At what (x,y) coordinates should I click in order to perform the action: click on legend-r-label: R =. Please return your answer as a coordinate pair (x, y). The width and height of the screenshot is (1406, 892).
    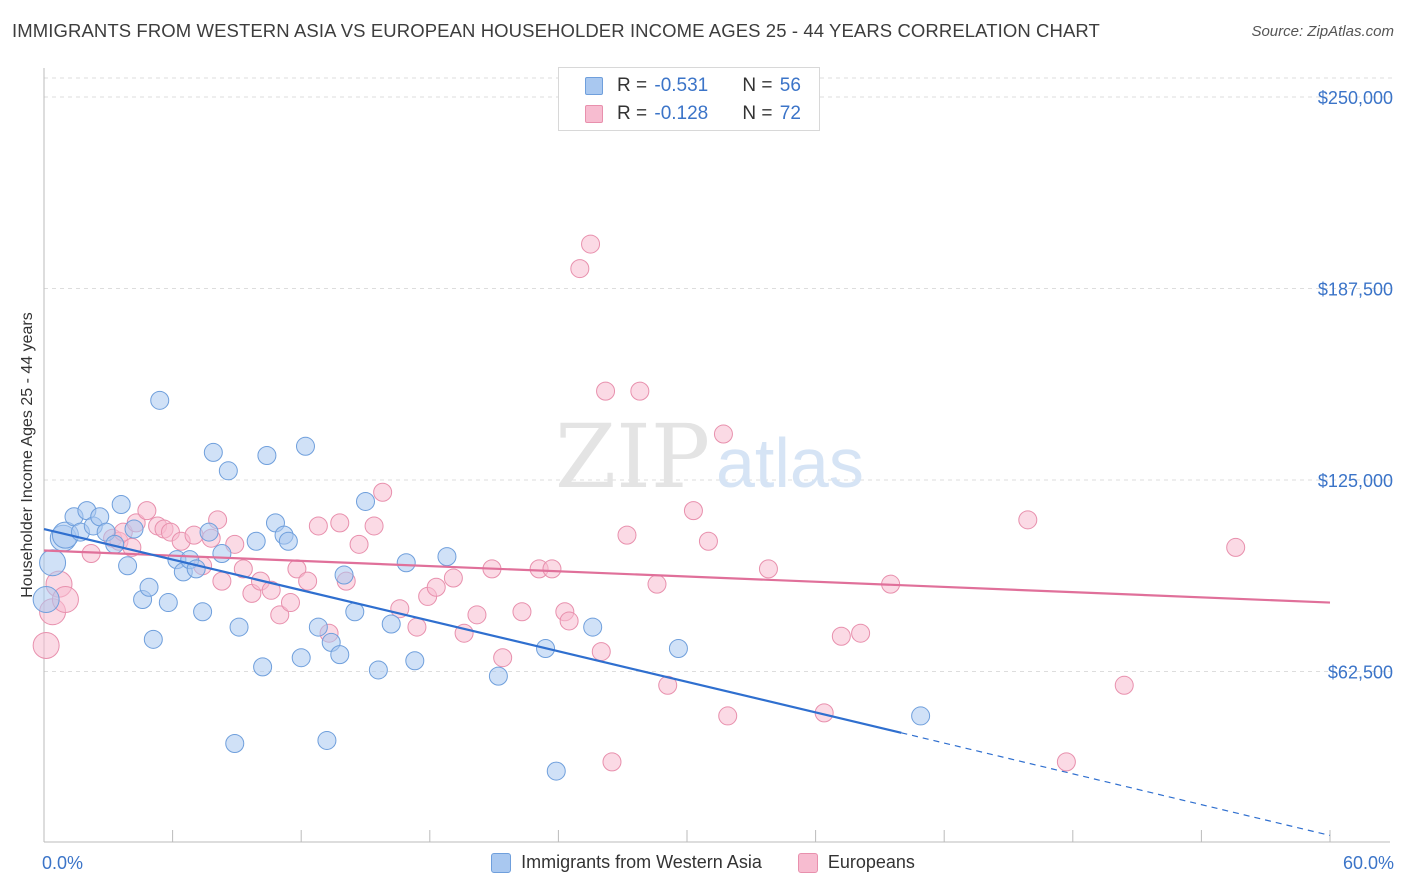
    Looking at the image, I should click on (635, 113).